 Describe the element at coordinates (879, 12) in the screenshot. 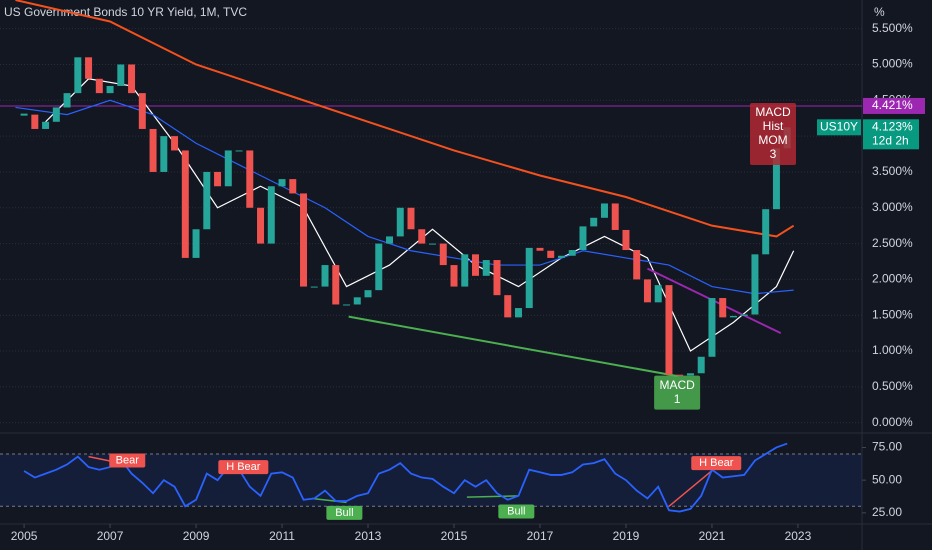

I see `unit-label: %` at that location.